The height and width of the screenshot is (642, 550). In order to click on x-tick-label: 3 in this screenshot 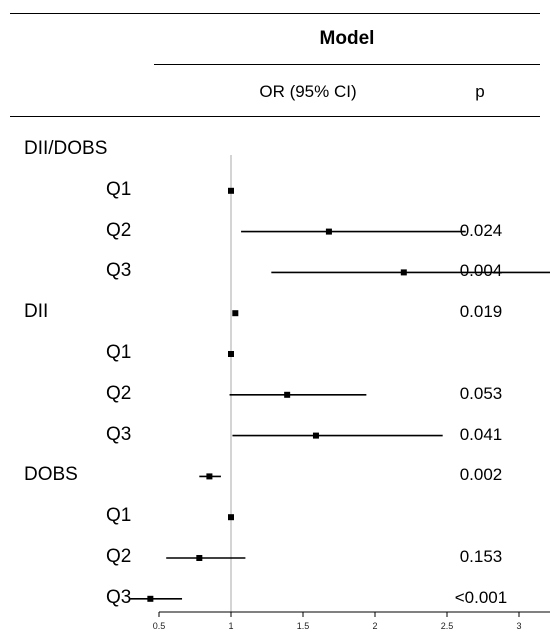, I will do `click(518, 626)`.